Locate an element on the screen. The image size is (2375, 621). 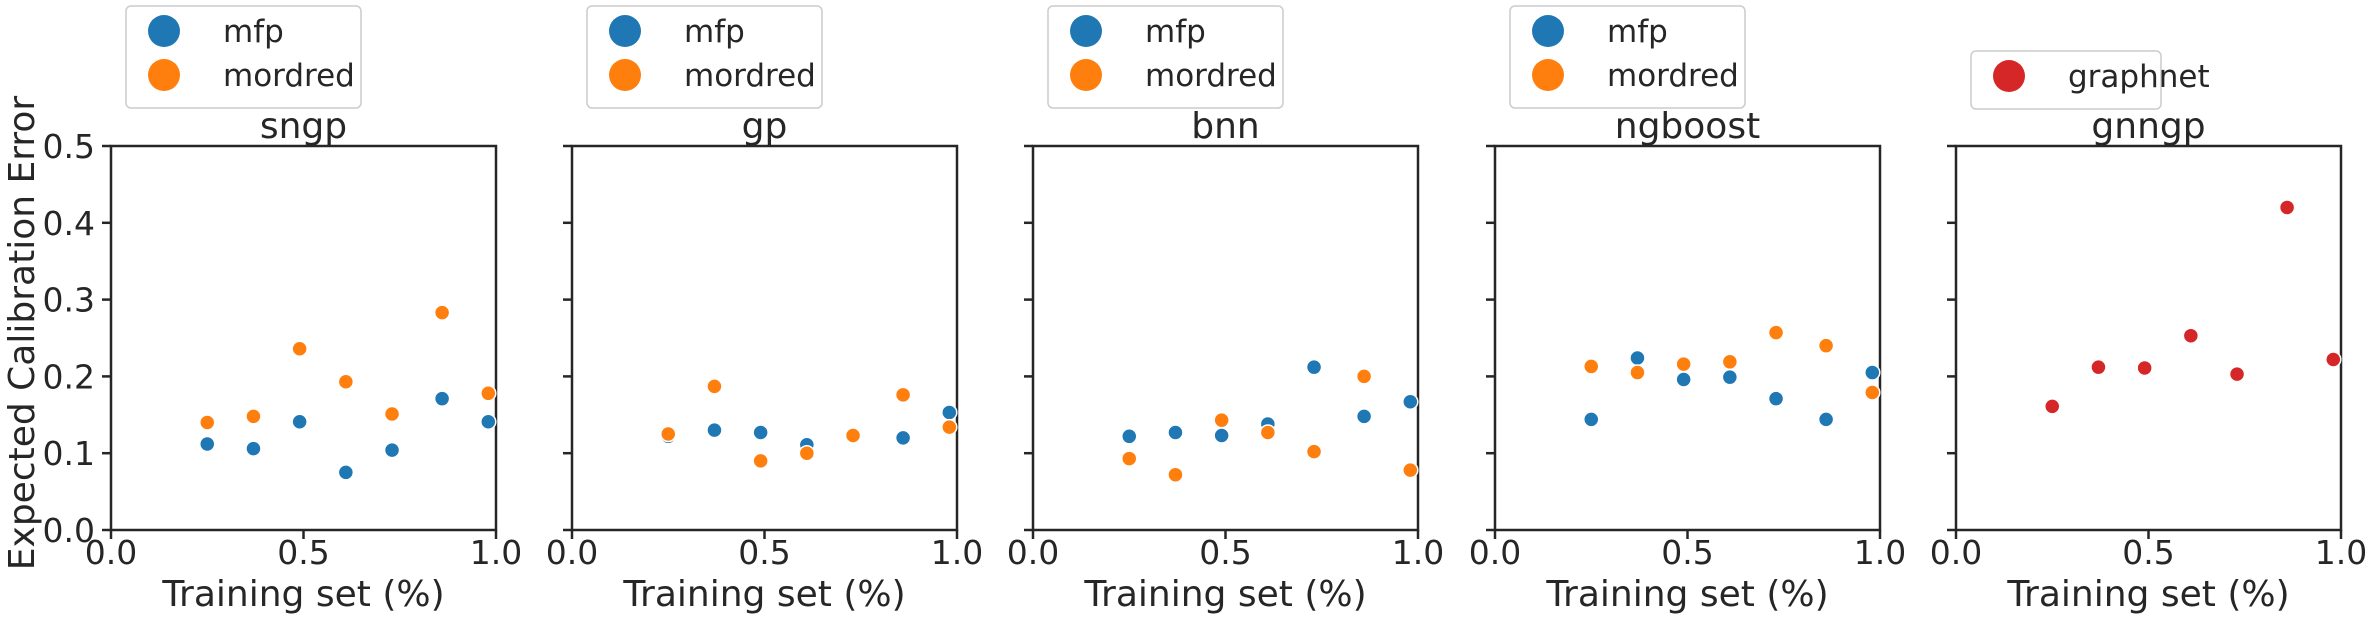
panel-title: gp is located at coordinates (765, 126).